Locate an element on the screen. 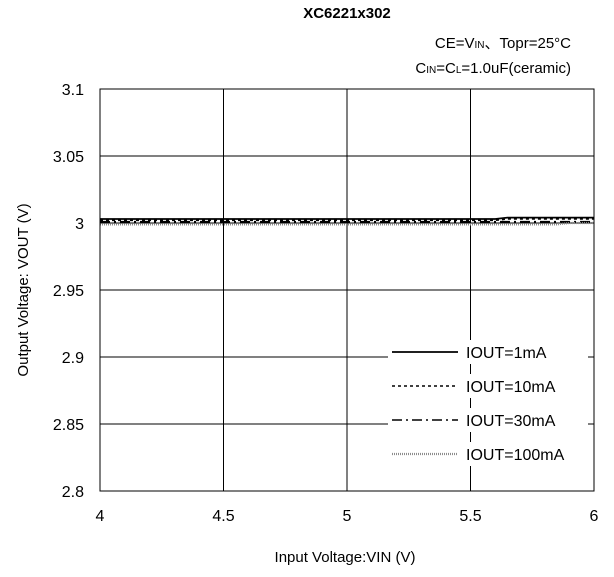 The height and width of the screenshot is (577, 614). legend-label: IOUT=100mA is located at coordinates (515, 455).